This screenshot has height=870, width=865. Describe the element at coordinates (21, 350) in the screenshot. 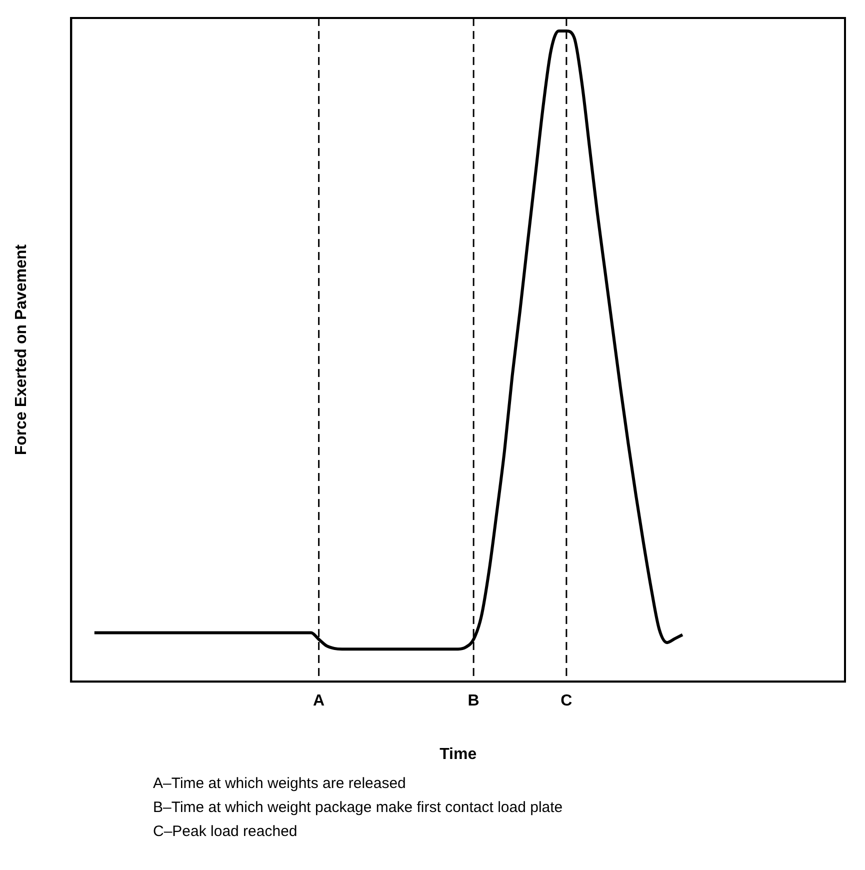

I see `y-axis-title: Force Exerted on Pavement` at that location.